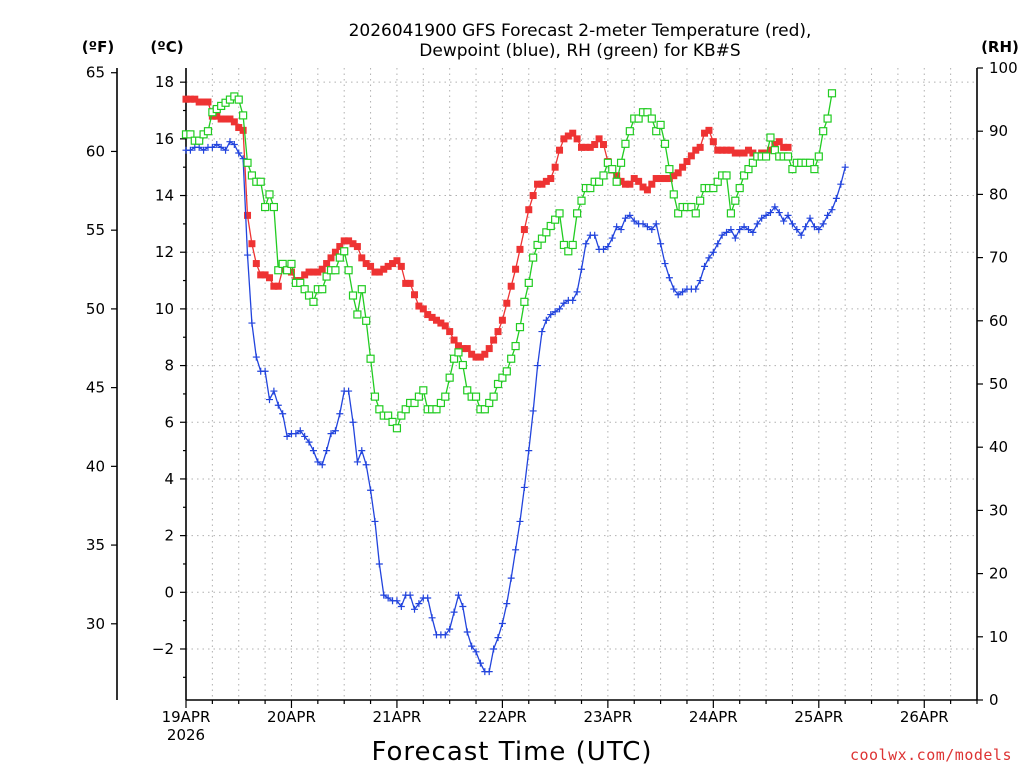  Describe the element at coordinates (998, 384) in the screenshot. I see `rh-tick-label: 50` at that location.